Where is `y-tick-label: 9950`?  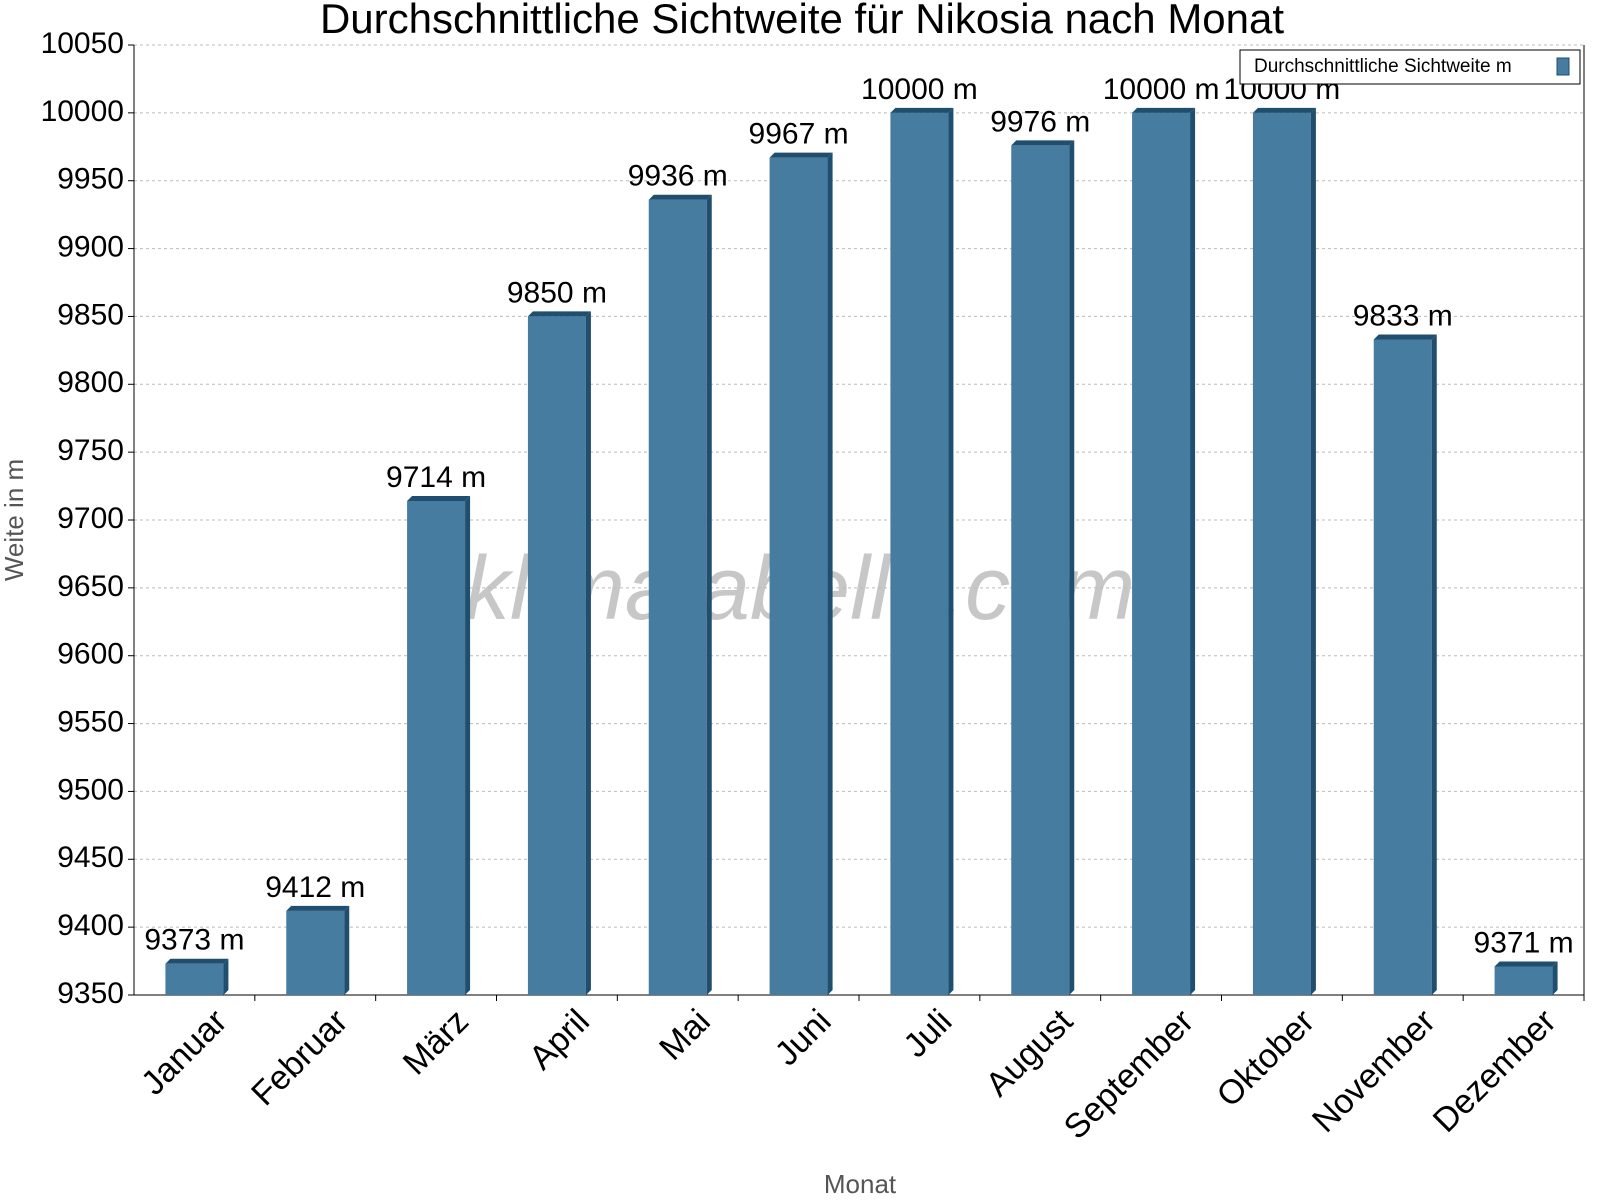
y-tick-label: 9950 is located at coordinates (90, 179).